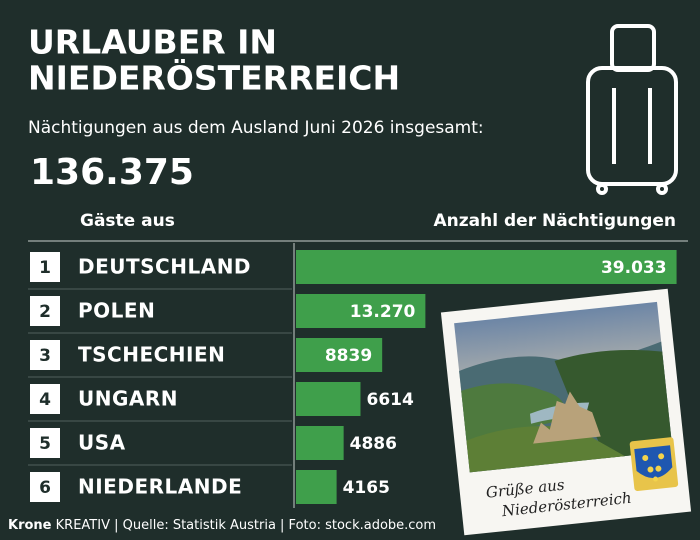  Describe the element at coordinates (112, 172) in the screenshot. I see `total: 136.375` at that location.